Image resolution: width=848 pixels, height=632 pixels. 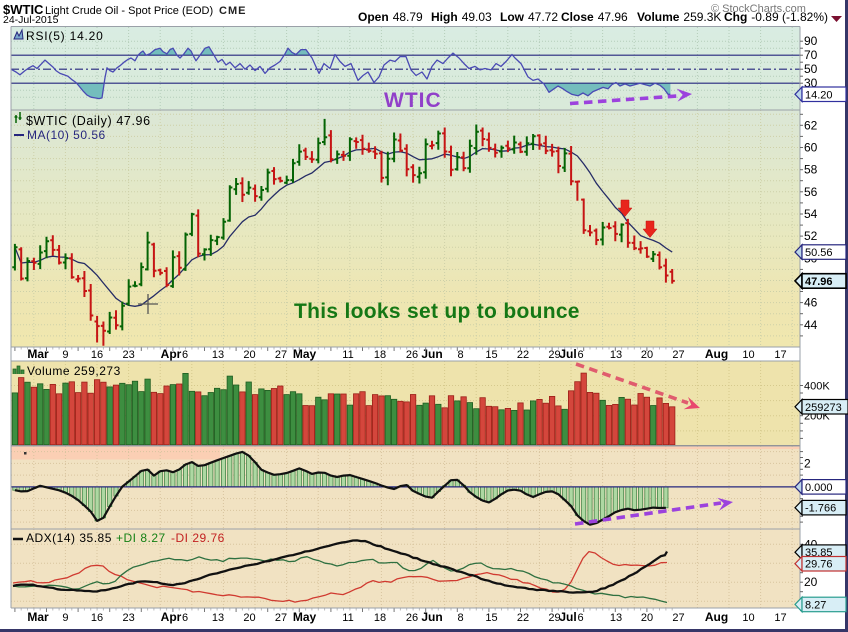 I want to click on svg-text: 259.3K, so click(x=702, y=17).